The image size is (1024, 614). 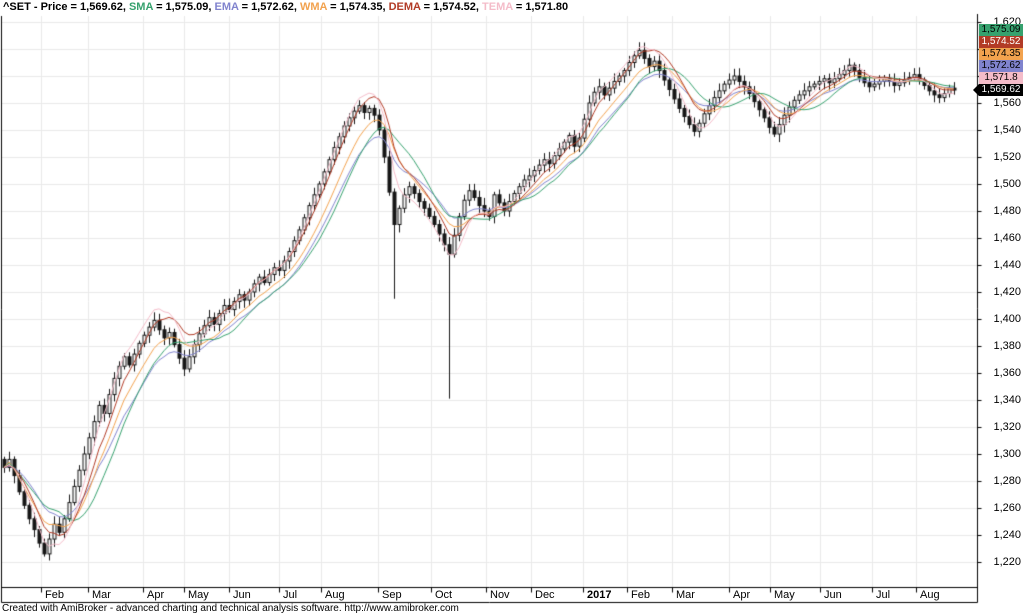 What do you see at coordinates (1001, 42) in the screenshot?
I see `price-tag-dema: 1,574.52` at bounding box center [1001, 42].